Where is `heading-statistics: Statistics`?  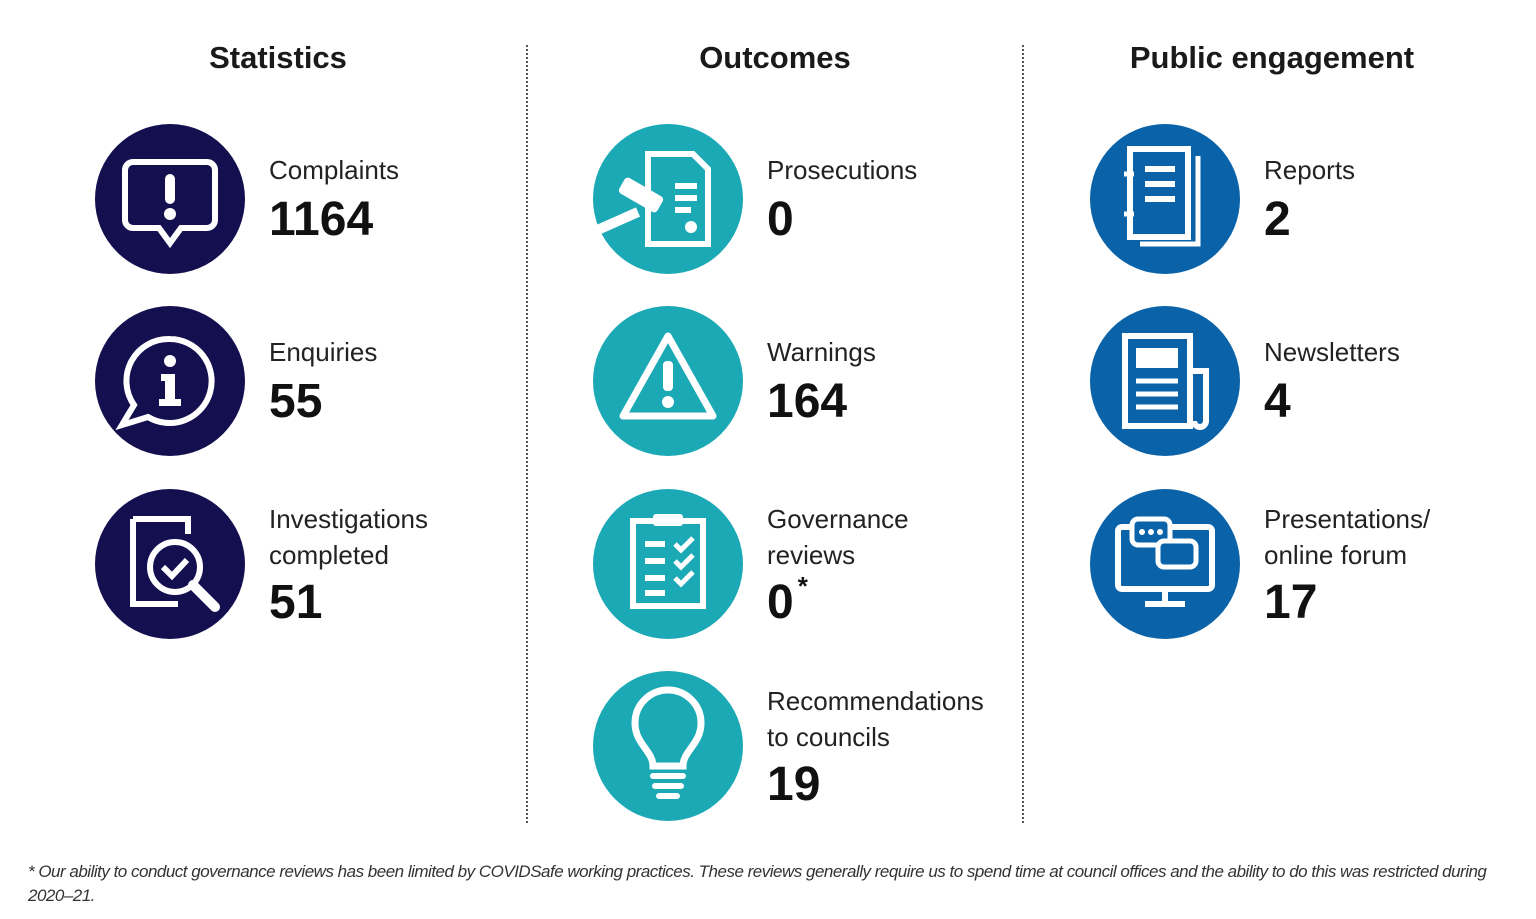 heading-statistics: Statistics is located at coordinates (278, 57).